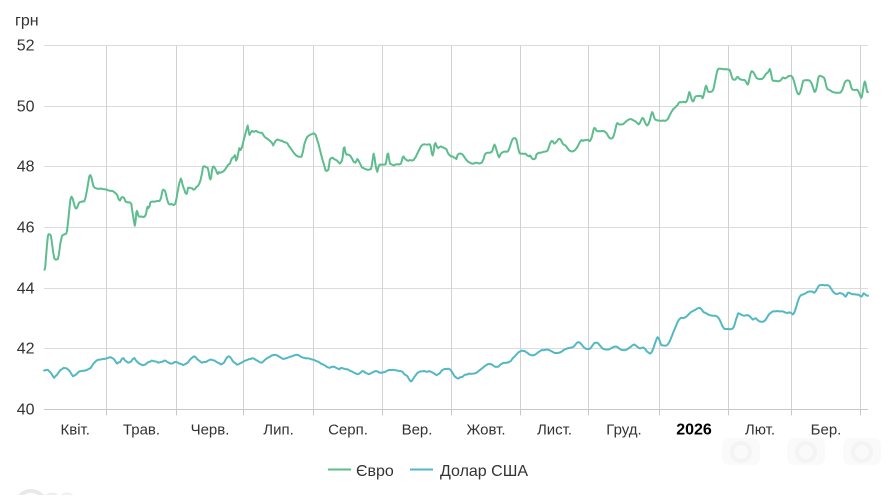 The image size is (890, 500). I want to click on svg-text: грн, so click(27, 21).